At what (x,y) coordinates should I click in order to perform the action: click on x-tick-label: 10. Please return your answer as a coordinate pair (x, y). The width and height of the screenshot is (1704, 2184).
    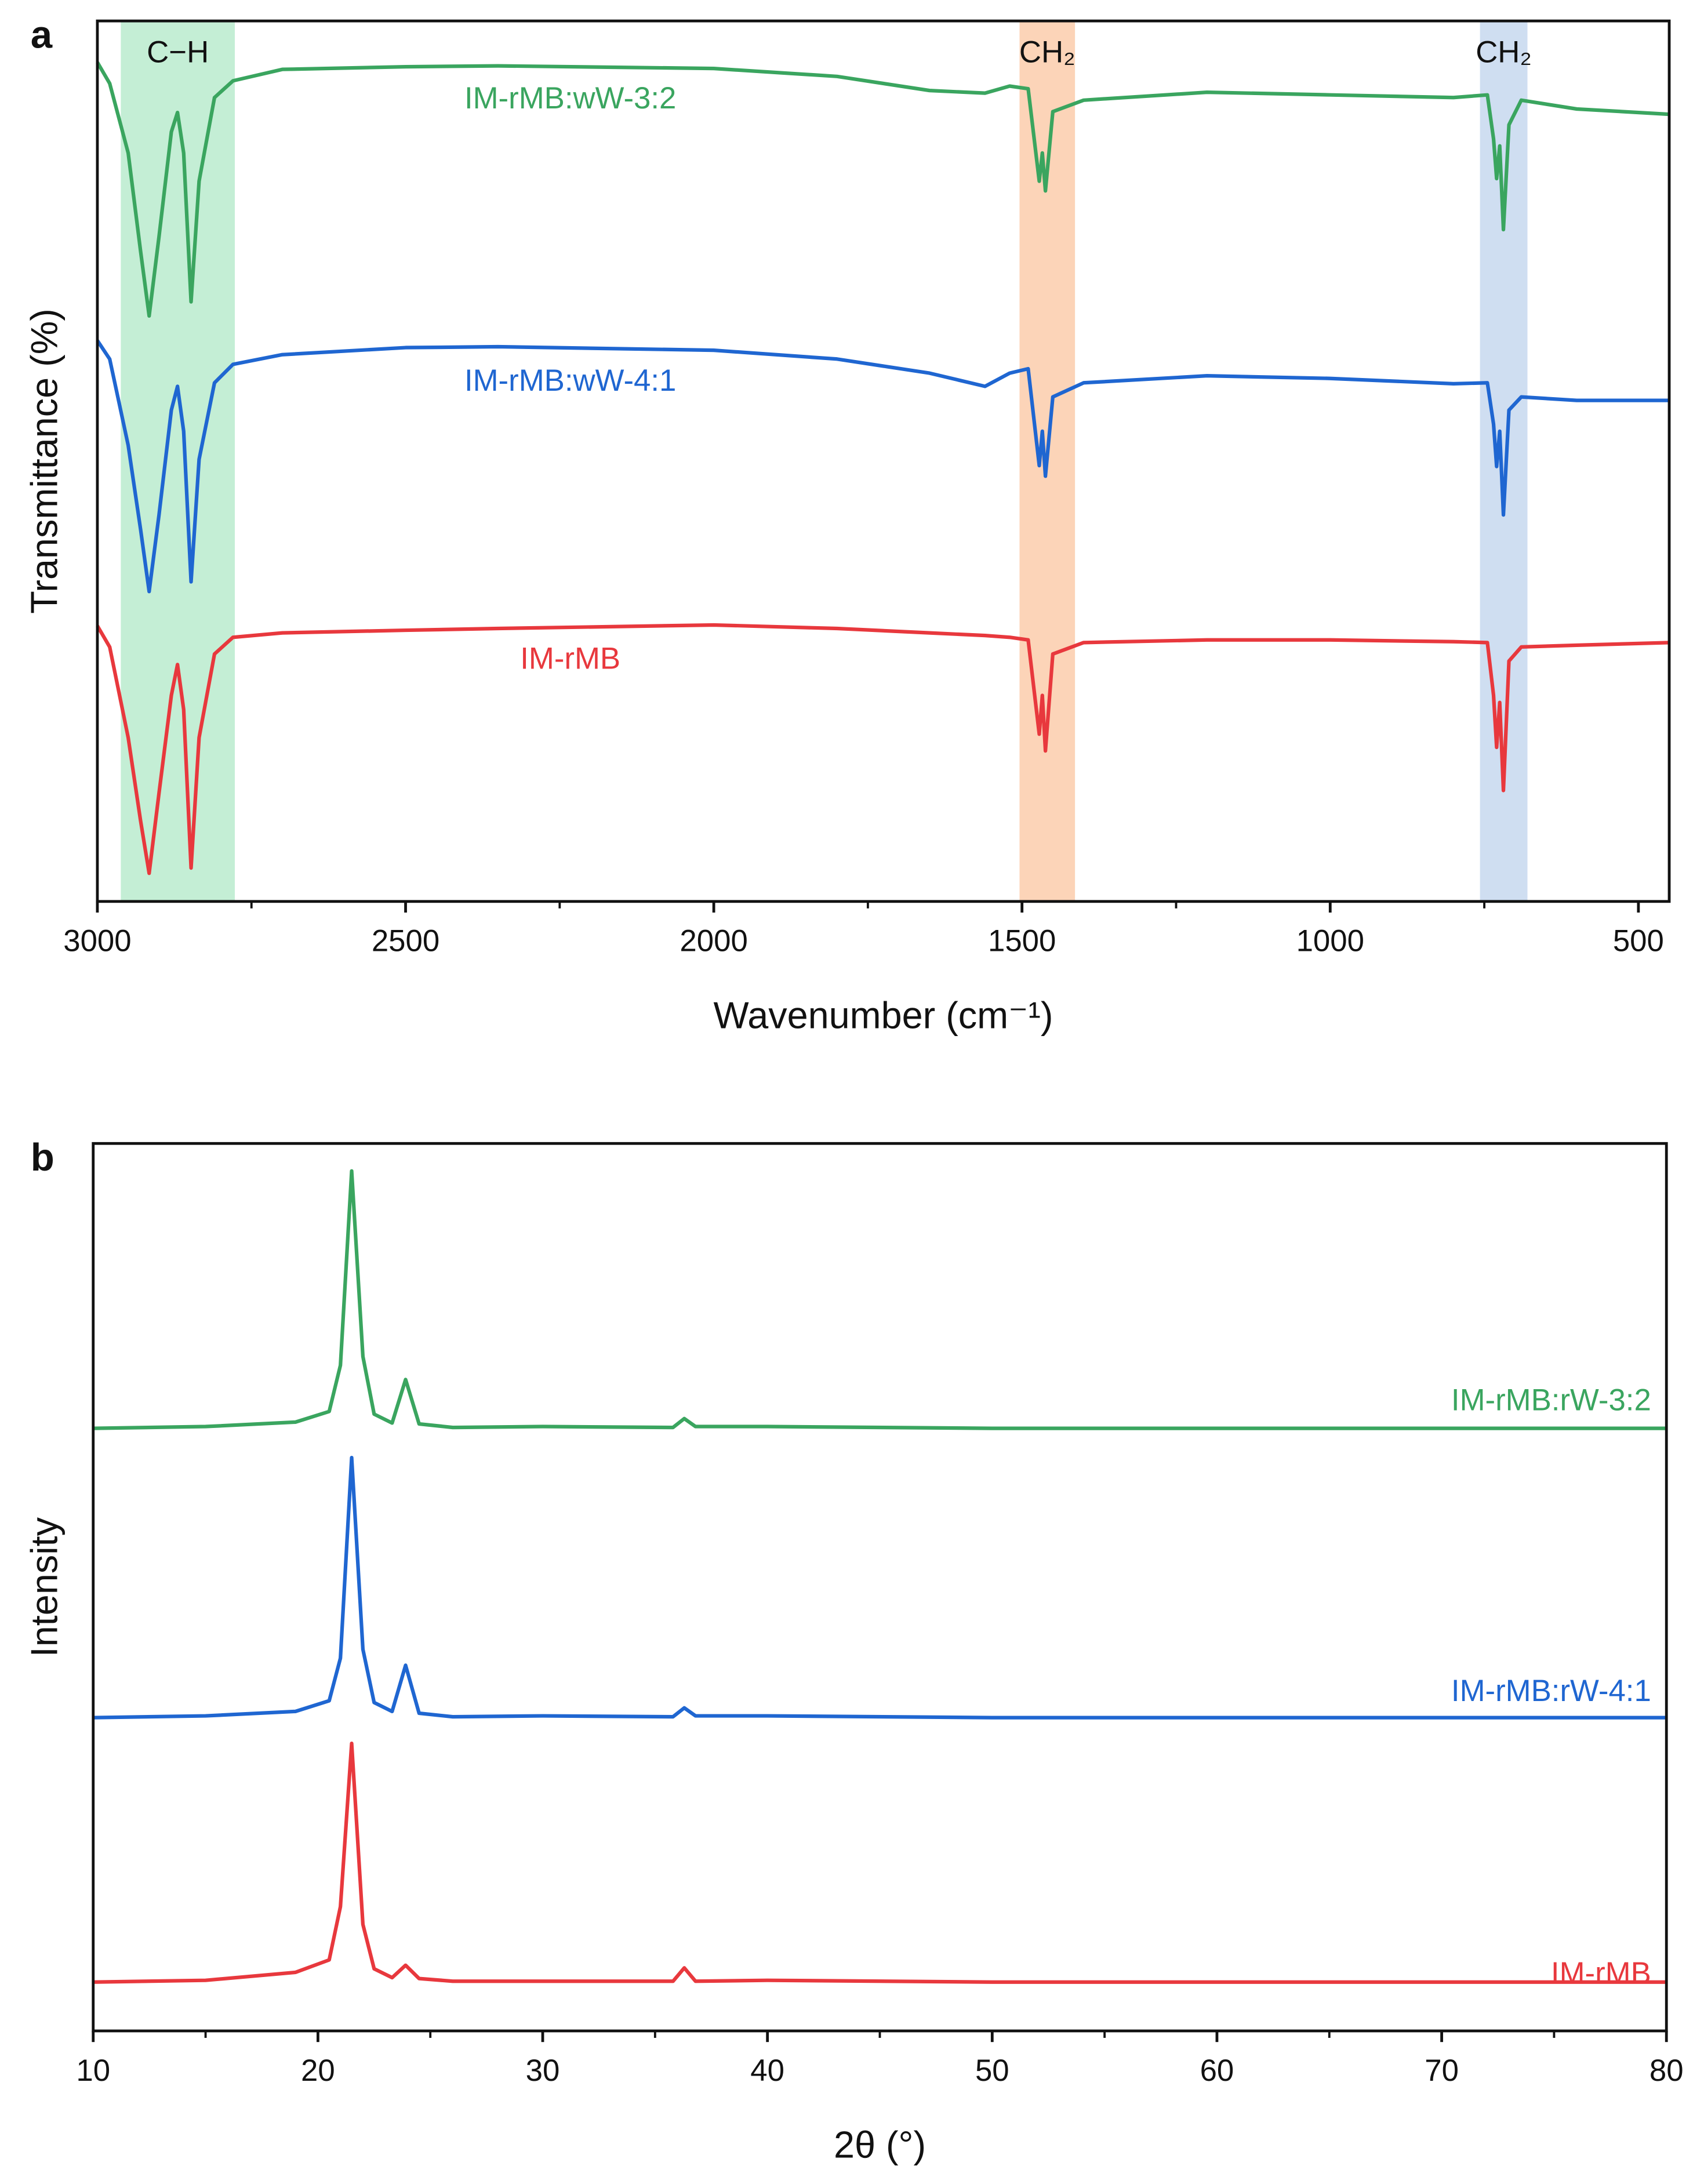
    Looking at the image, I should click on (93, 2071).